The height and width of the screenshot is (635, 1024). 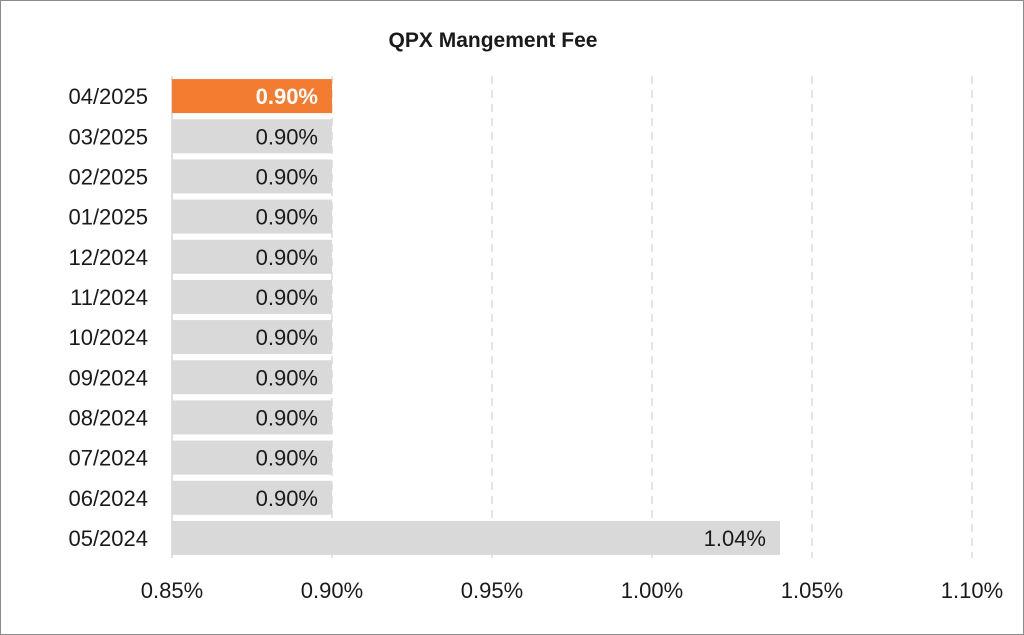 What do you see at coordinates (108, 417) in the screenshot?
I see `category-label: 08/2024` at bounding box center [108, 417].